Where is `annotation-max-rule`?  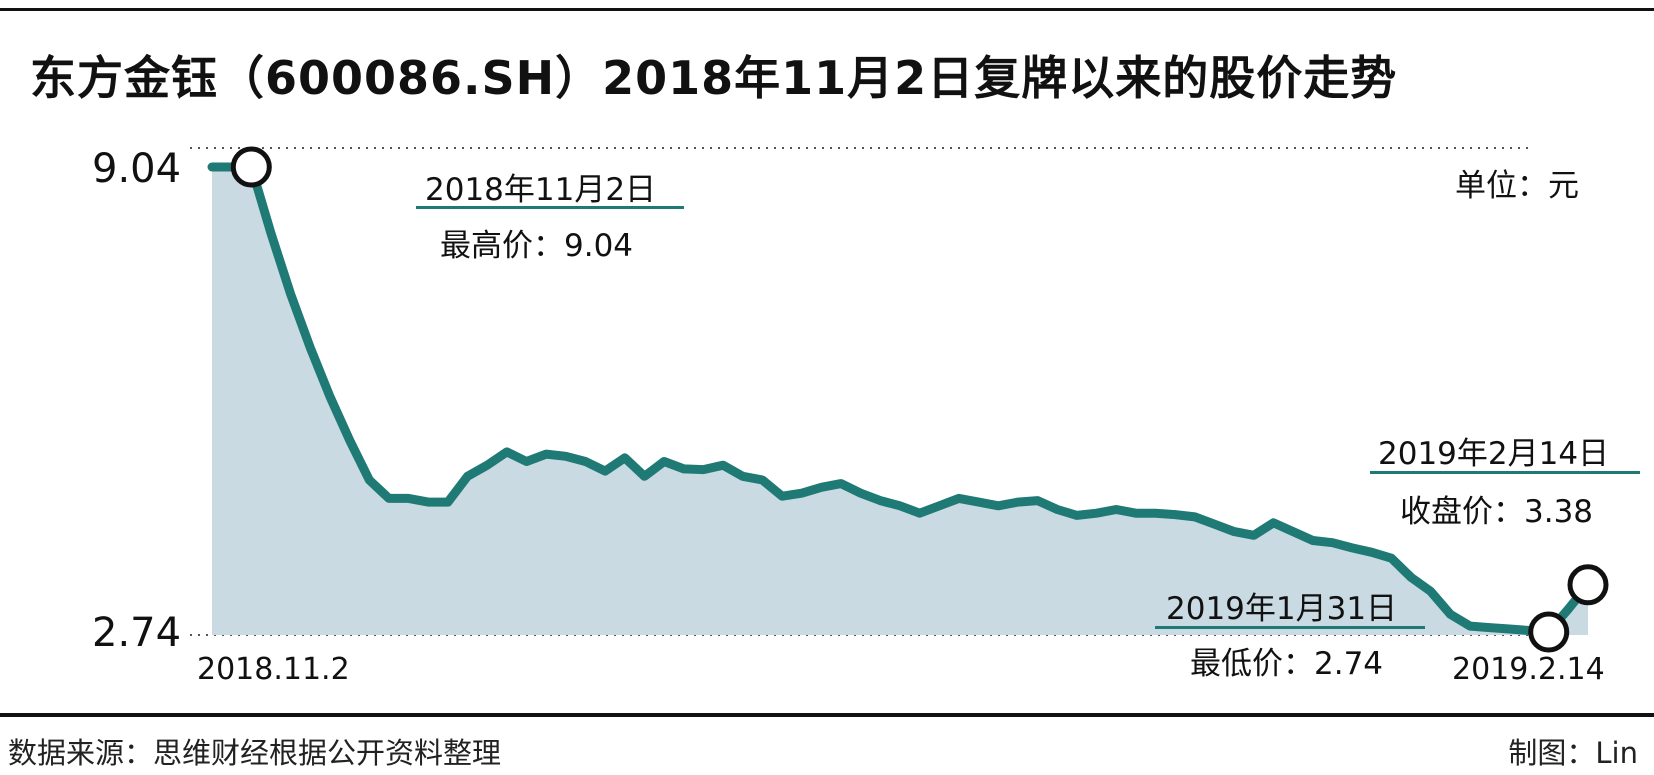
annotation-max-rule is located at coordinates (550, 207).